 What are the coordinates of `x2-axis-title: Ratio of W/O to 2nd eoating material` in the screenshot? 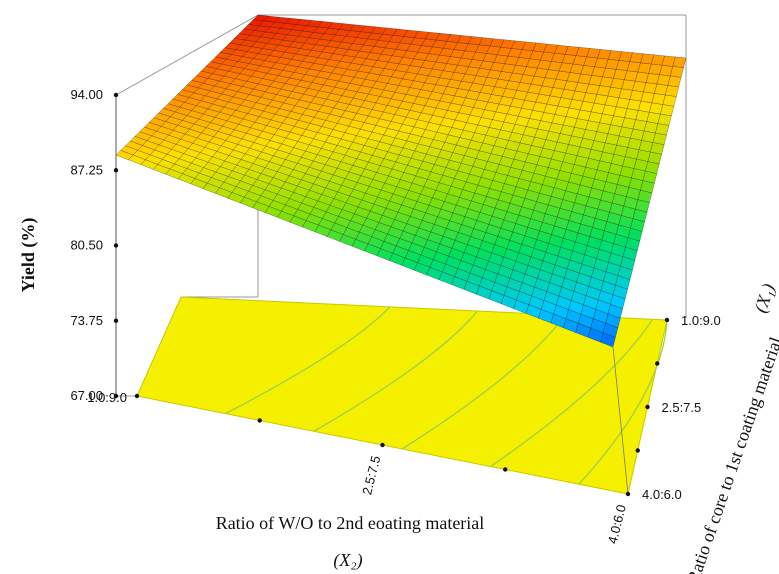 It's located at (350, 523).